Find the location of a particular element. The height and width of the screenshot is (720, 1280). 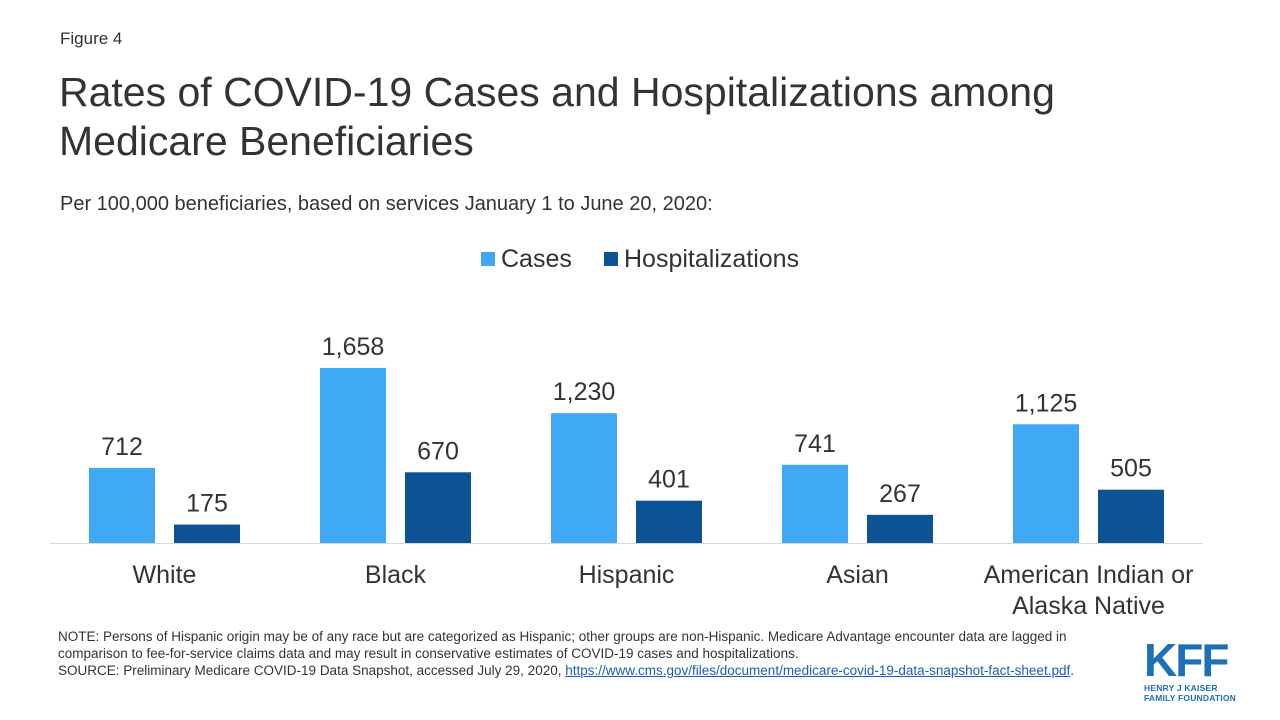

figure-label: Figure 4 is located at coordinates (91, 38).